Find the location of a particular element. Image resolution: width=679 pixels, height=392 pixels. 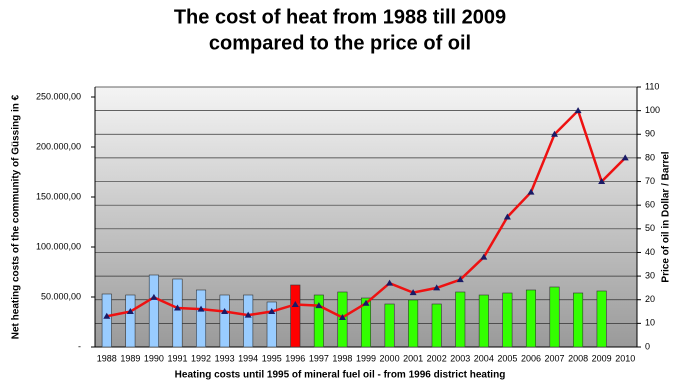

x-tick-label: 1991 is located at coordinates (177, 358).